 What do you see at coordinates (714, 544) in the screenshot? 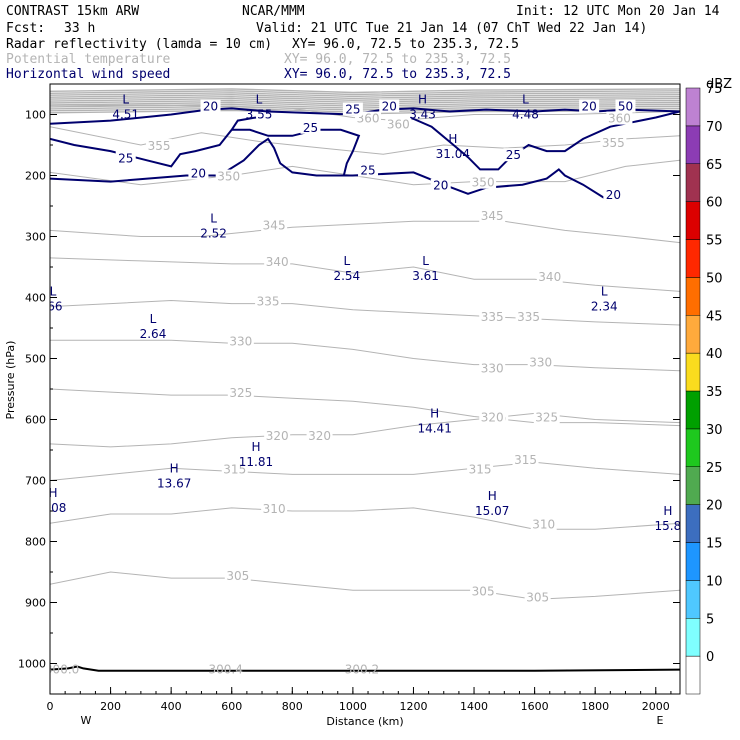
I see `colorbar-level-label: 15` at bounding box center [714, 544].